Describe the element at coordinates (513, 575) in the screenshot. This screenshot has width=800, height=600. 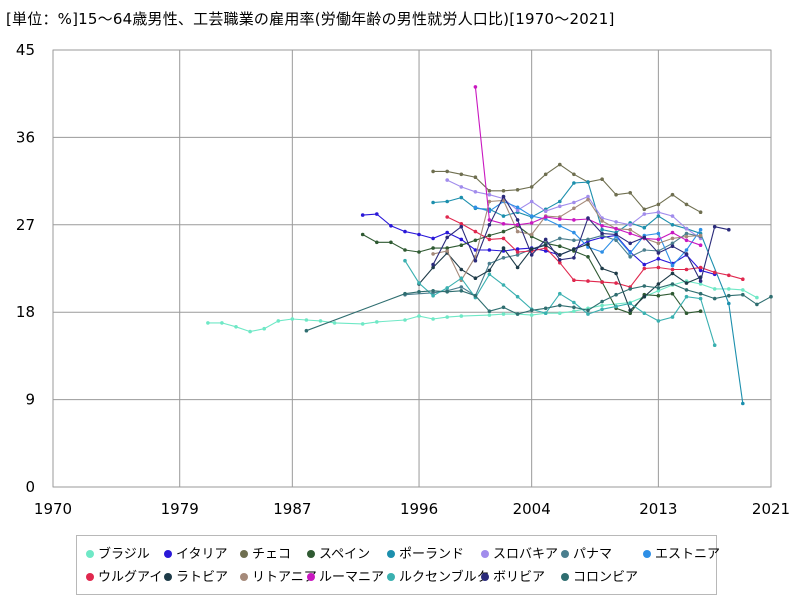
I see `legend-item: ボリビア` at that location.